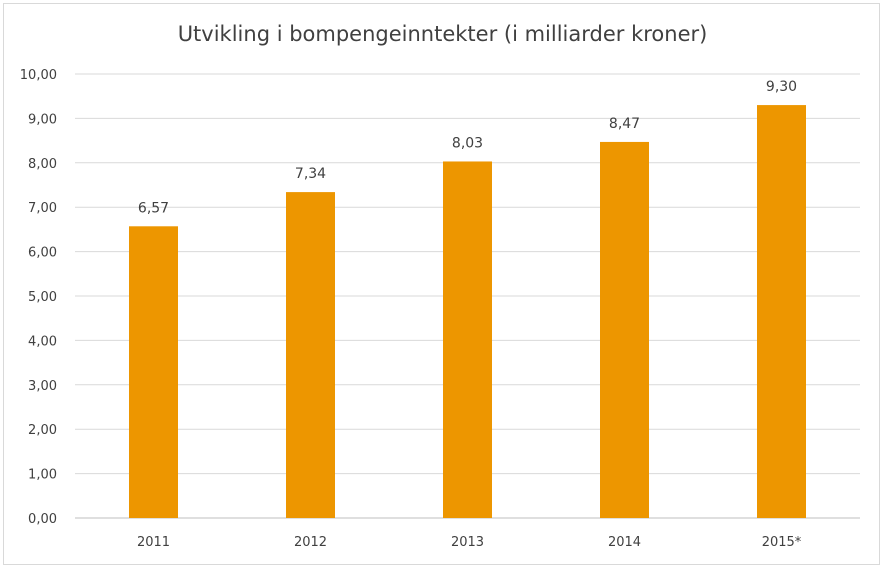 The height and width of the screenshot is (570, 885). Describe the element at coordinates (153, 542) in the screenshot. I see `x-tick-label: 2011` at that location.